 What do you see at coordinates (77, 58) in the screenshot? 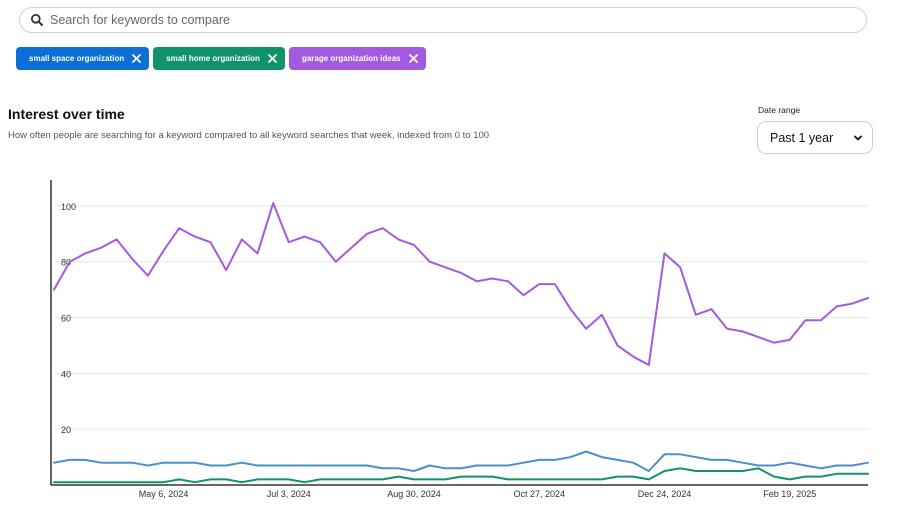
I see `chip-label: small space organization` at bounding box center [77, 58].